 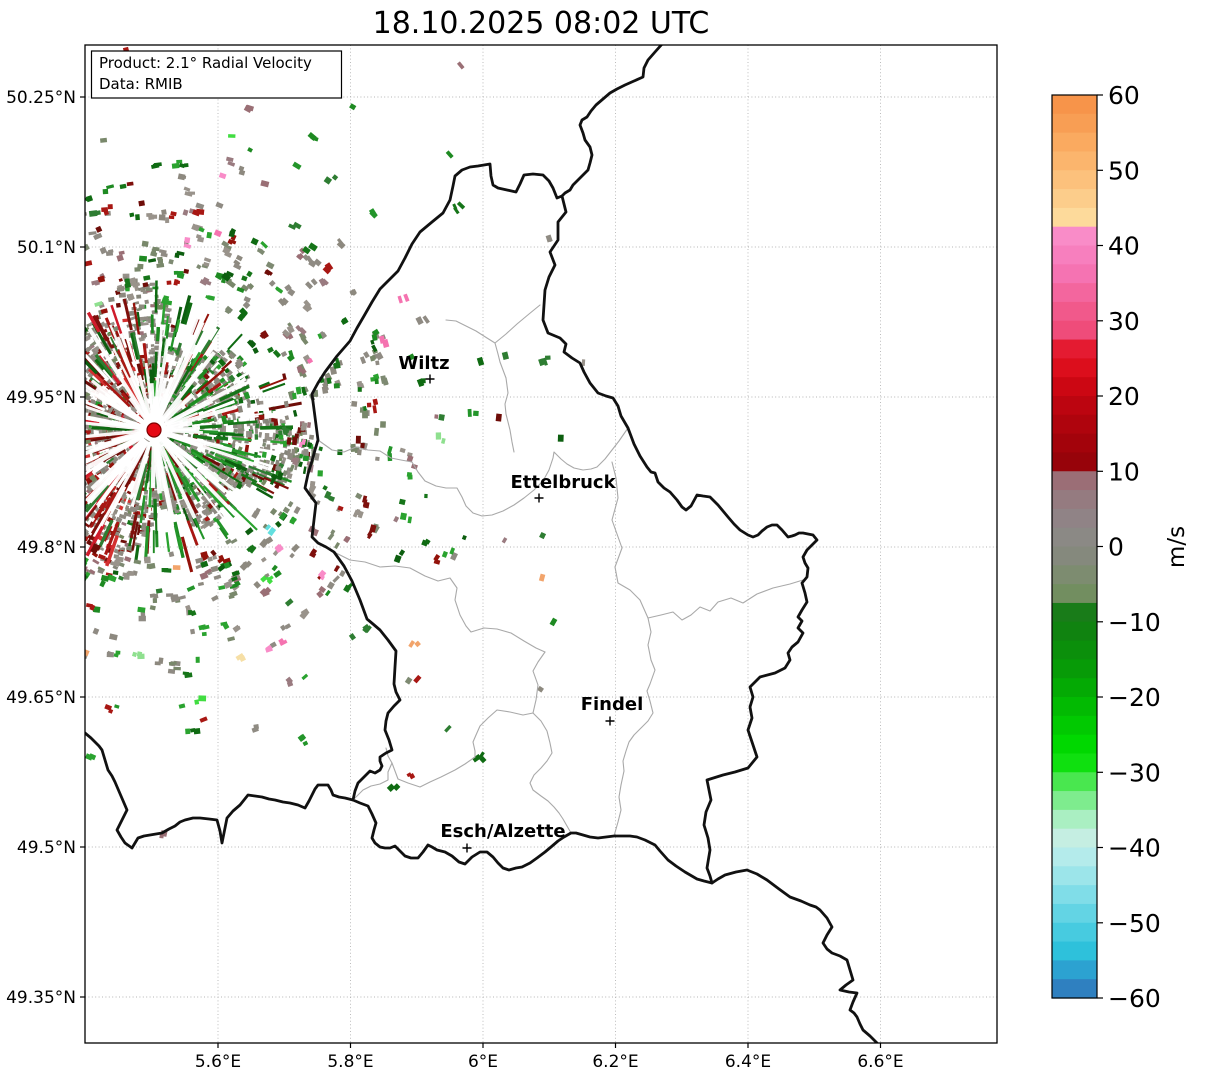 I want to click on x-tick-label: 5.6°E, so click(x=218, y=1062).